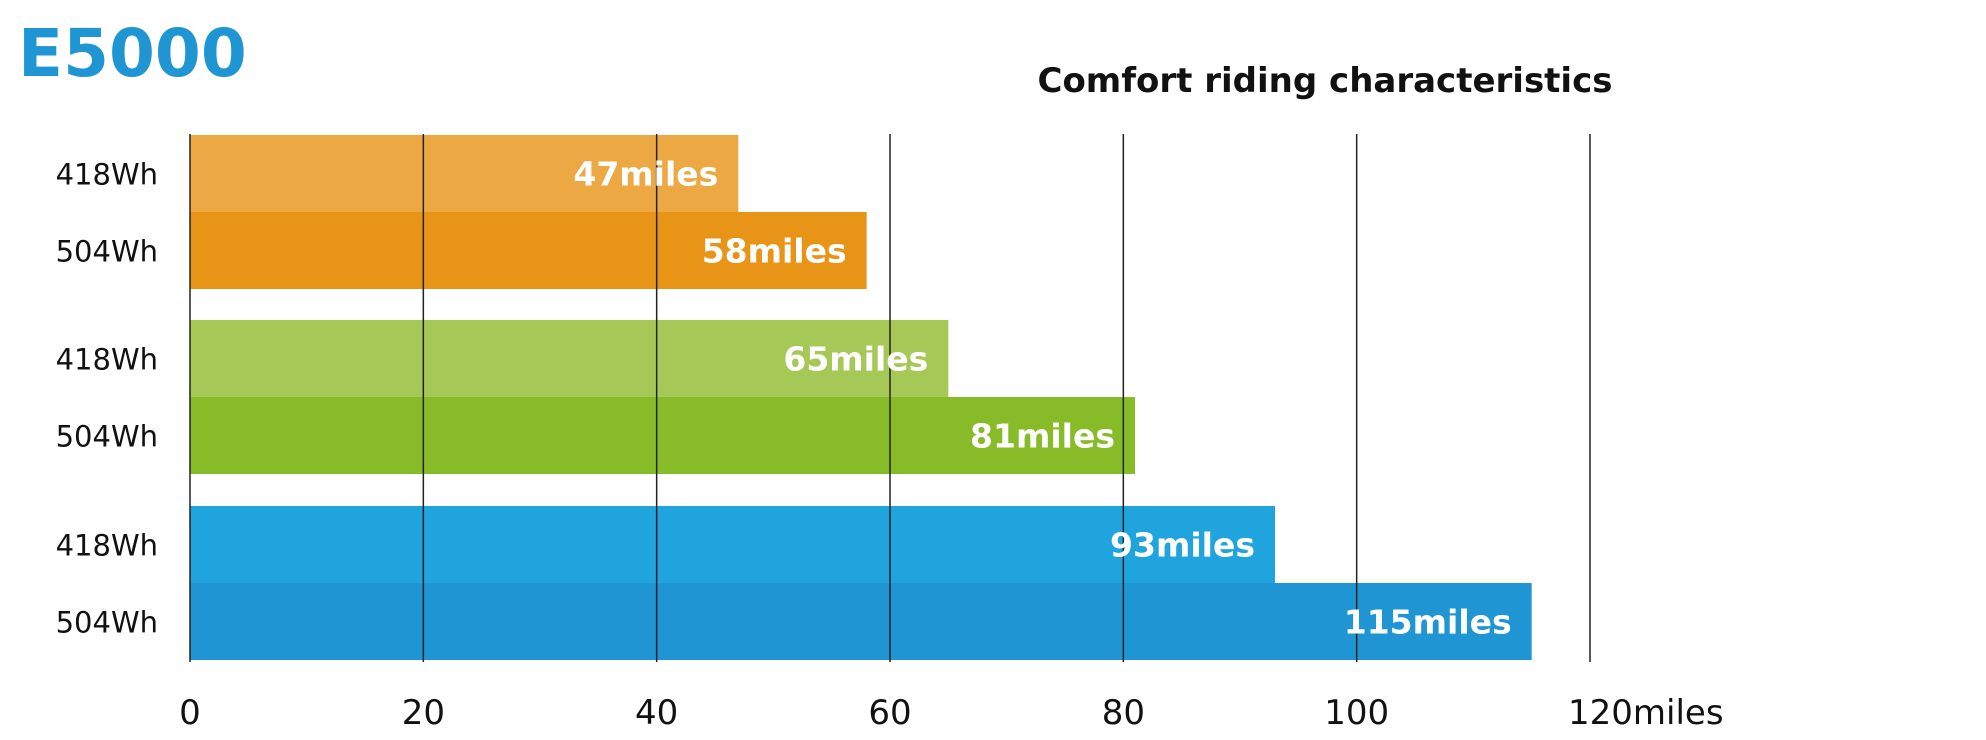 The width and height of the screenshot is (1986, 740). What do you see at coordinates (107, 546) in the screenshot?
I see `category-label-4: 418Wh` at bounding box center [107, 546].